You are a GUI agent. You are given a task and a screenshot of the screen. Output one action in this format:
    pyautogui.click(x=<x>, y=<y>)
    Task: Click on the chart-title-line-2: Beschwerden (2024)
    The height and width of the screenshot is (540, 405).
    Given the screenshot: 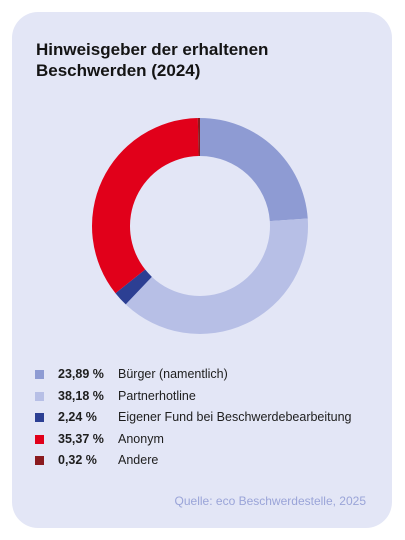 What is the action you would take?
    pyautogui.click(x=118, y=70)
    